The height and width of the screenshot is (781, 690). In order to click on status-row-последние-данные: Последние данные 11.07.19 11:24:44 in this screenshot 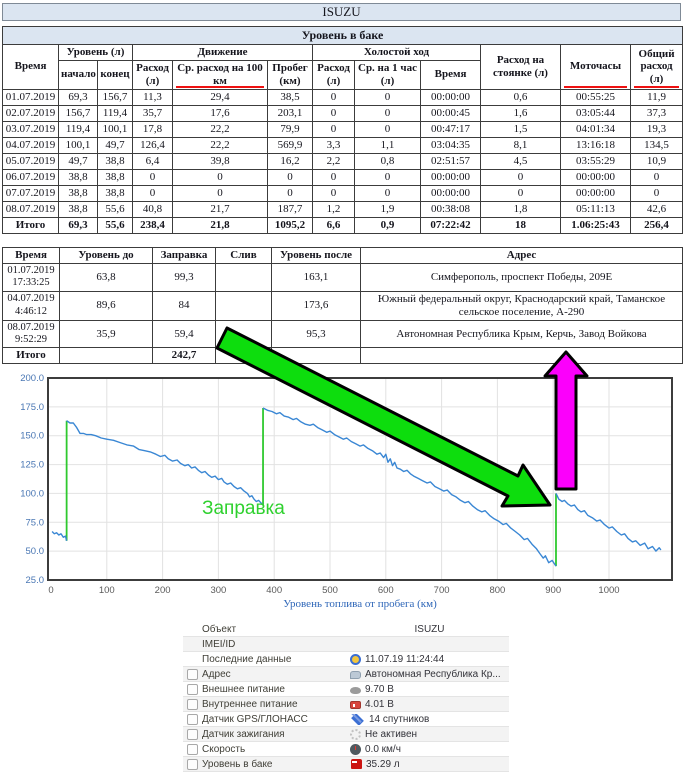, I will do `click(346, 659)`.